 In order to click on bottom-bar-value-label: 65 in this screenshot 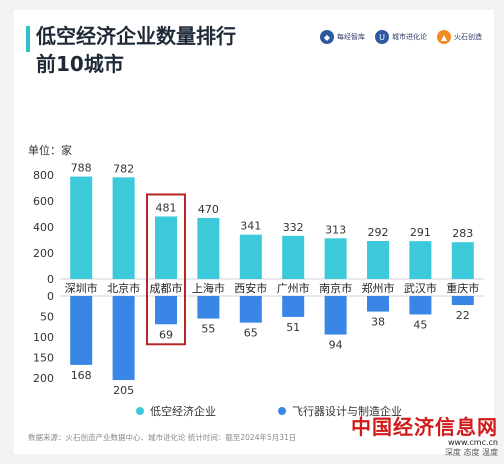, I will do `click(251, 333)`.